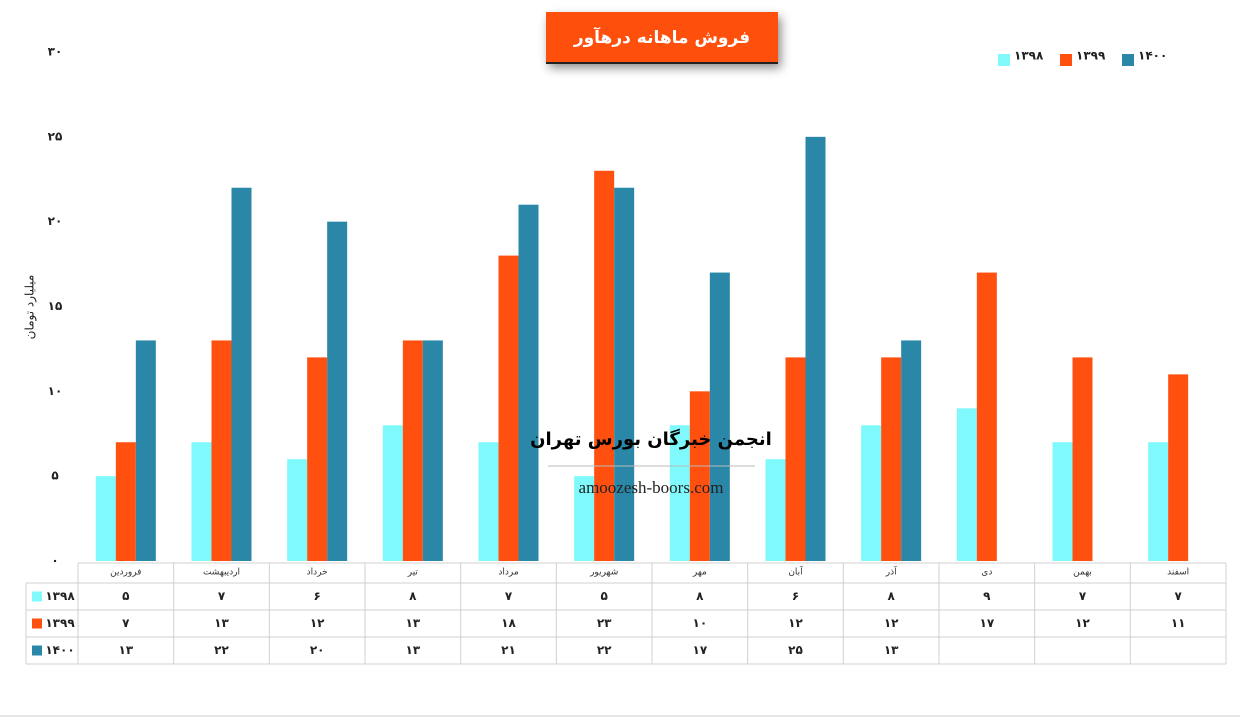 The width and height of the screenshot is (1240, 722). I want to click on x-tick-label: مهر, so click(699, 573).